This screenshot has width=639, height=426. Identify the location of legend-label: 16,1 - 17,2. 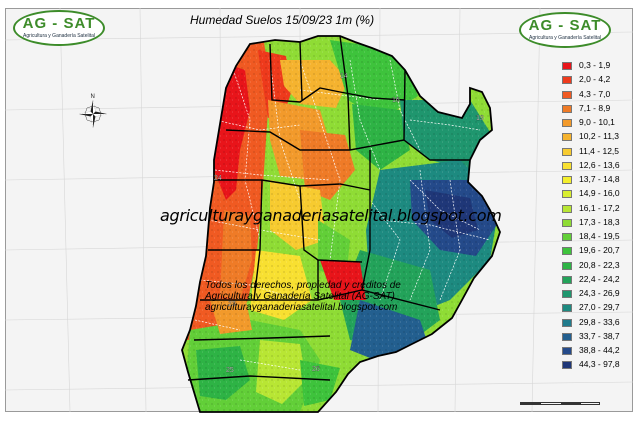
(599, 207).